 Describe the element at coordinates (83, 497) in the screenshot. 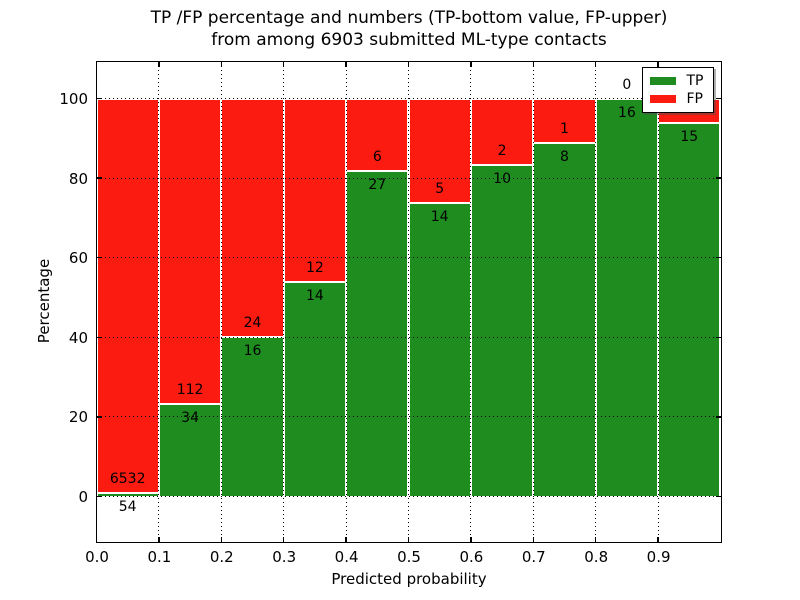

I see `y-tick-label: 0` at that location.